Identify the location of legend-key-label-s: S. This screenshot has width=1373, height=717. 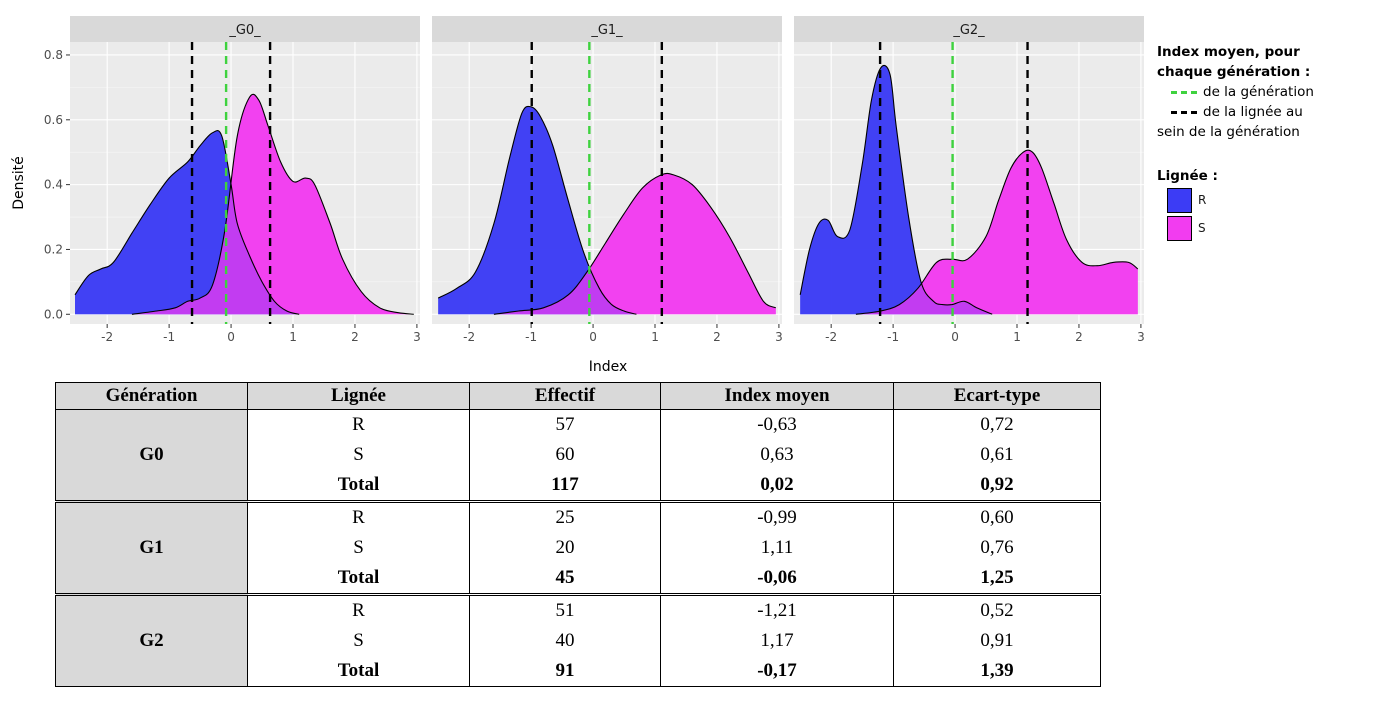
(1202, 228).